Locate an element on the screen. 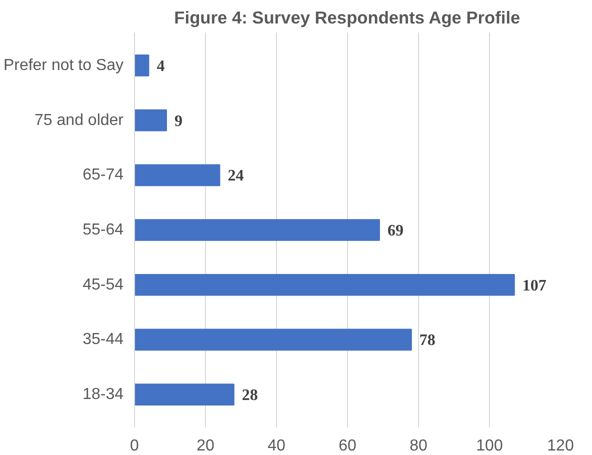 Image resolution: width=592 pixels, height=455 pixels. data-label: 24 is located at coordinates (236, 176).